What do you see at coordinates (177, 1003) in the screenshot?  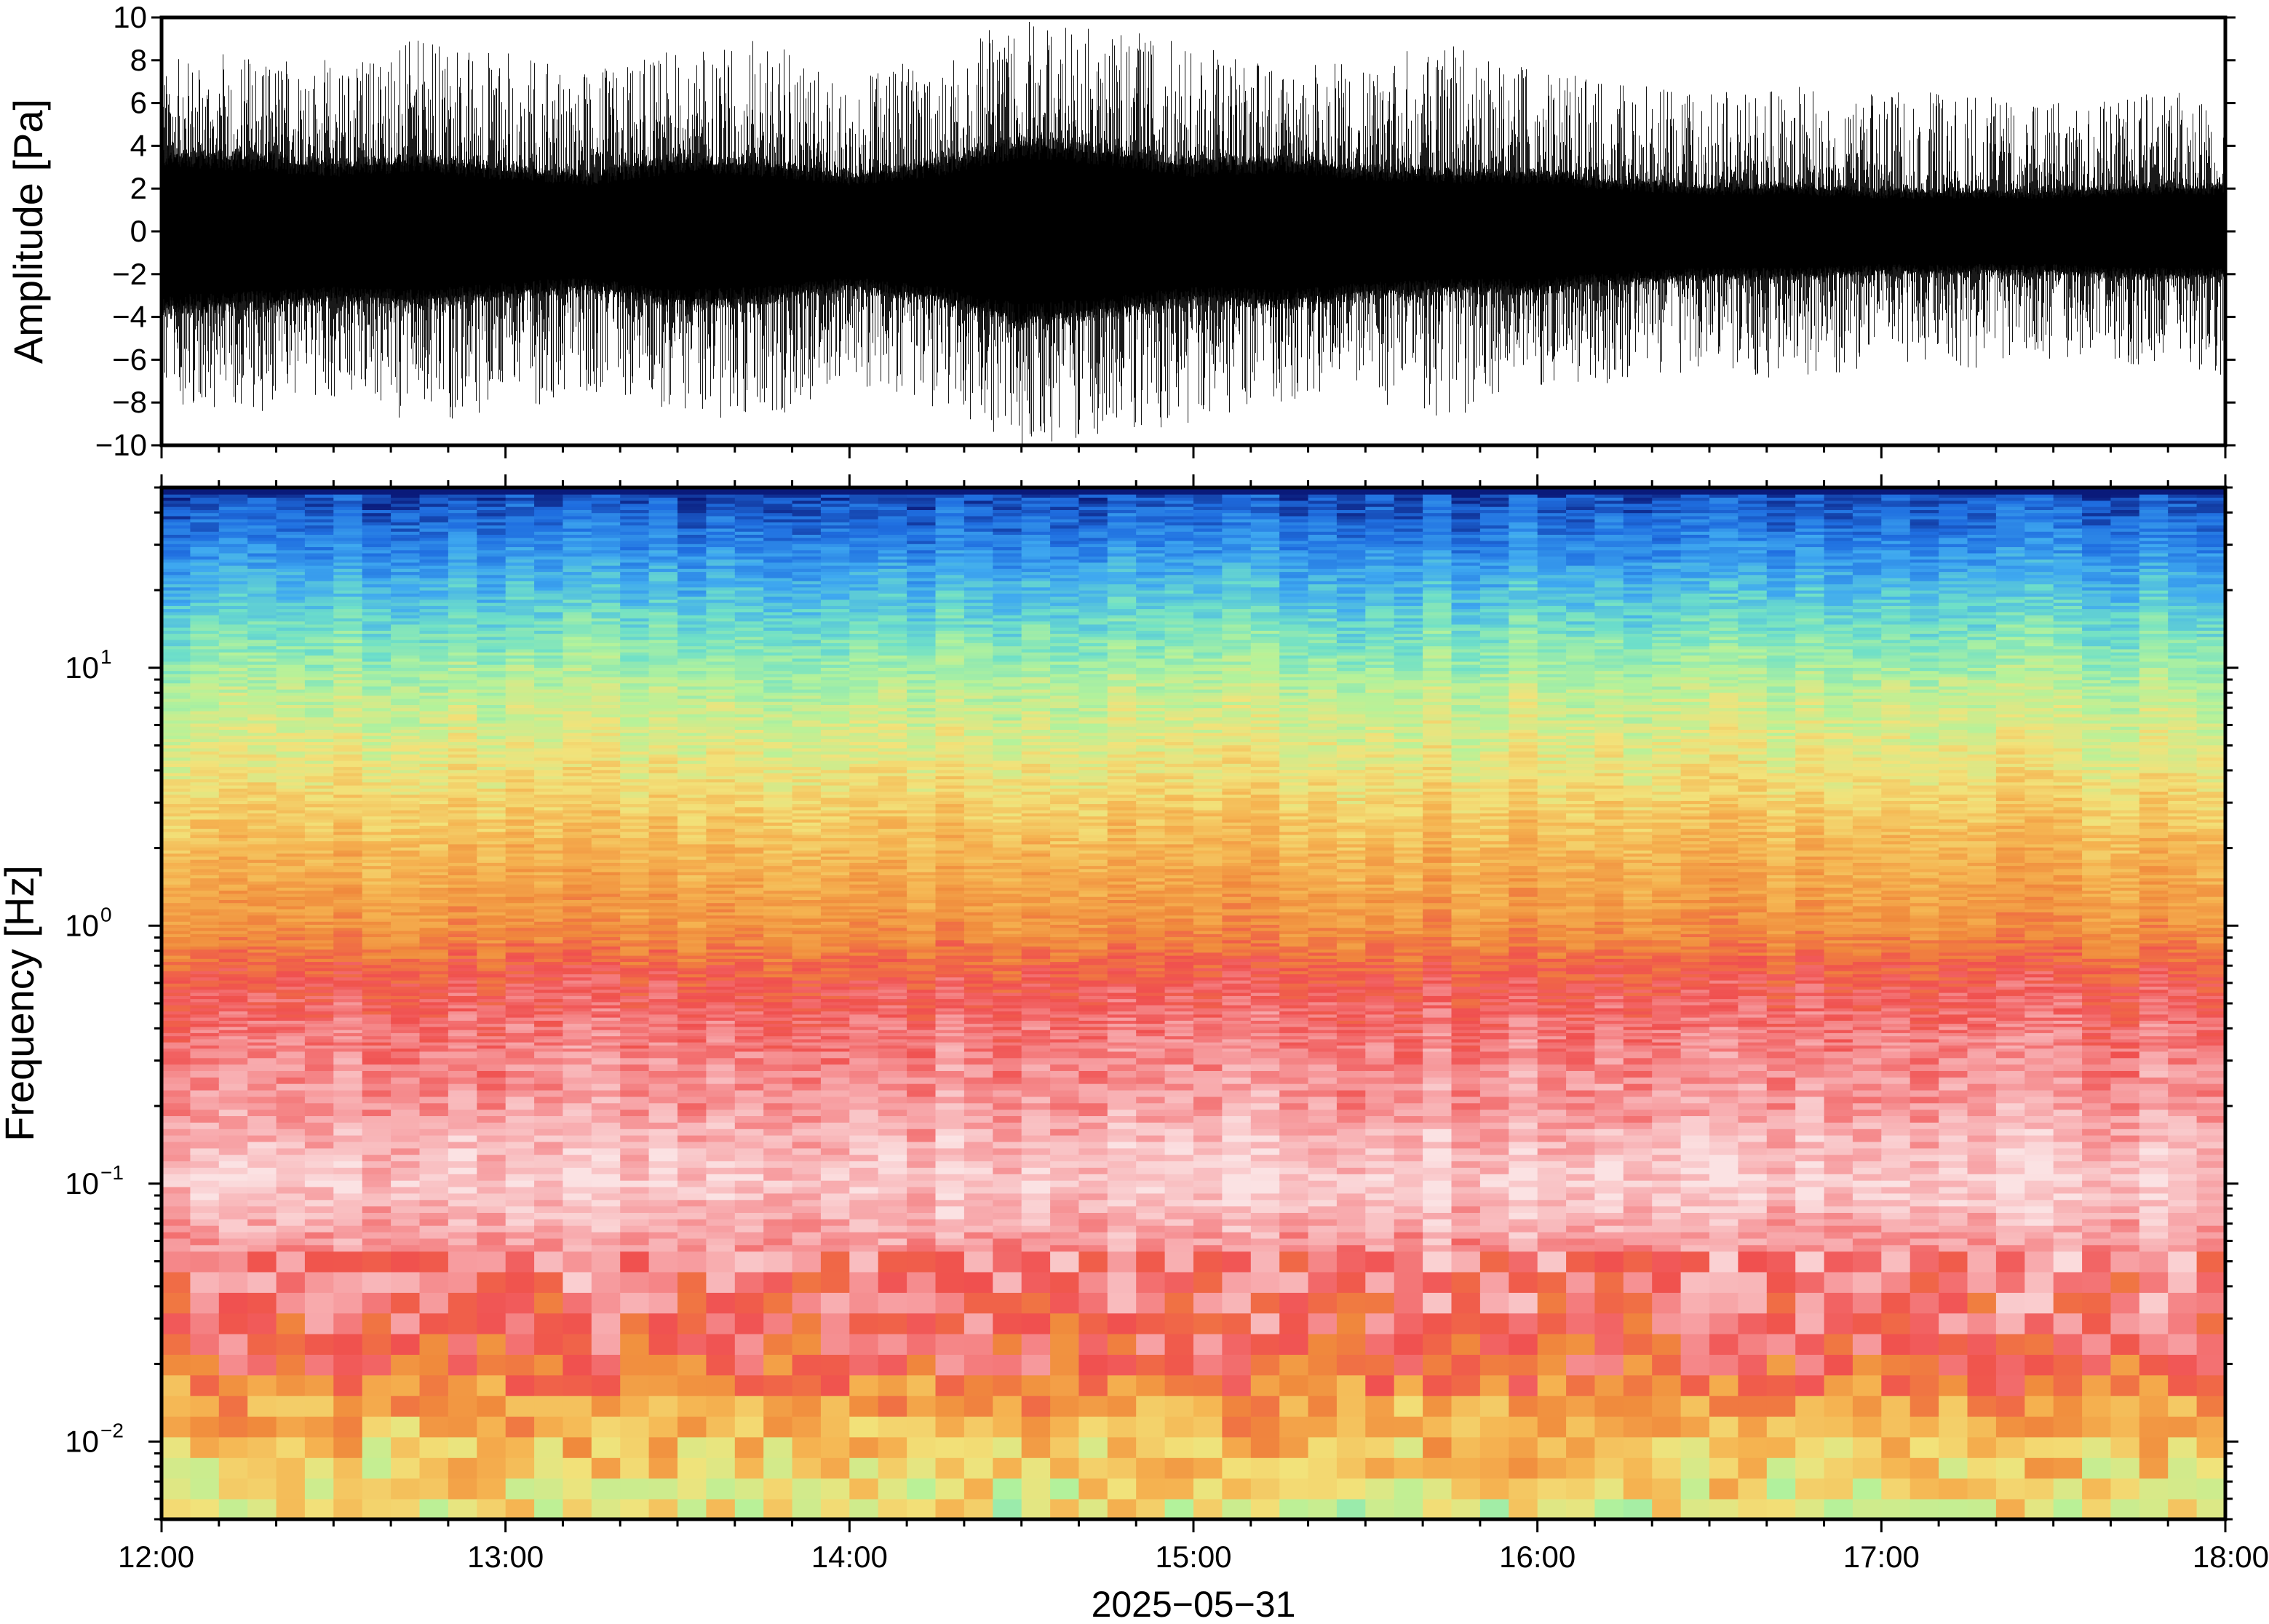 I see `spectrogram-column` at bounding box center [177, 1003].